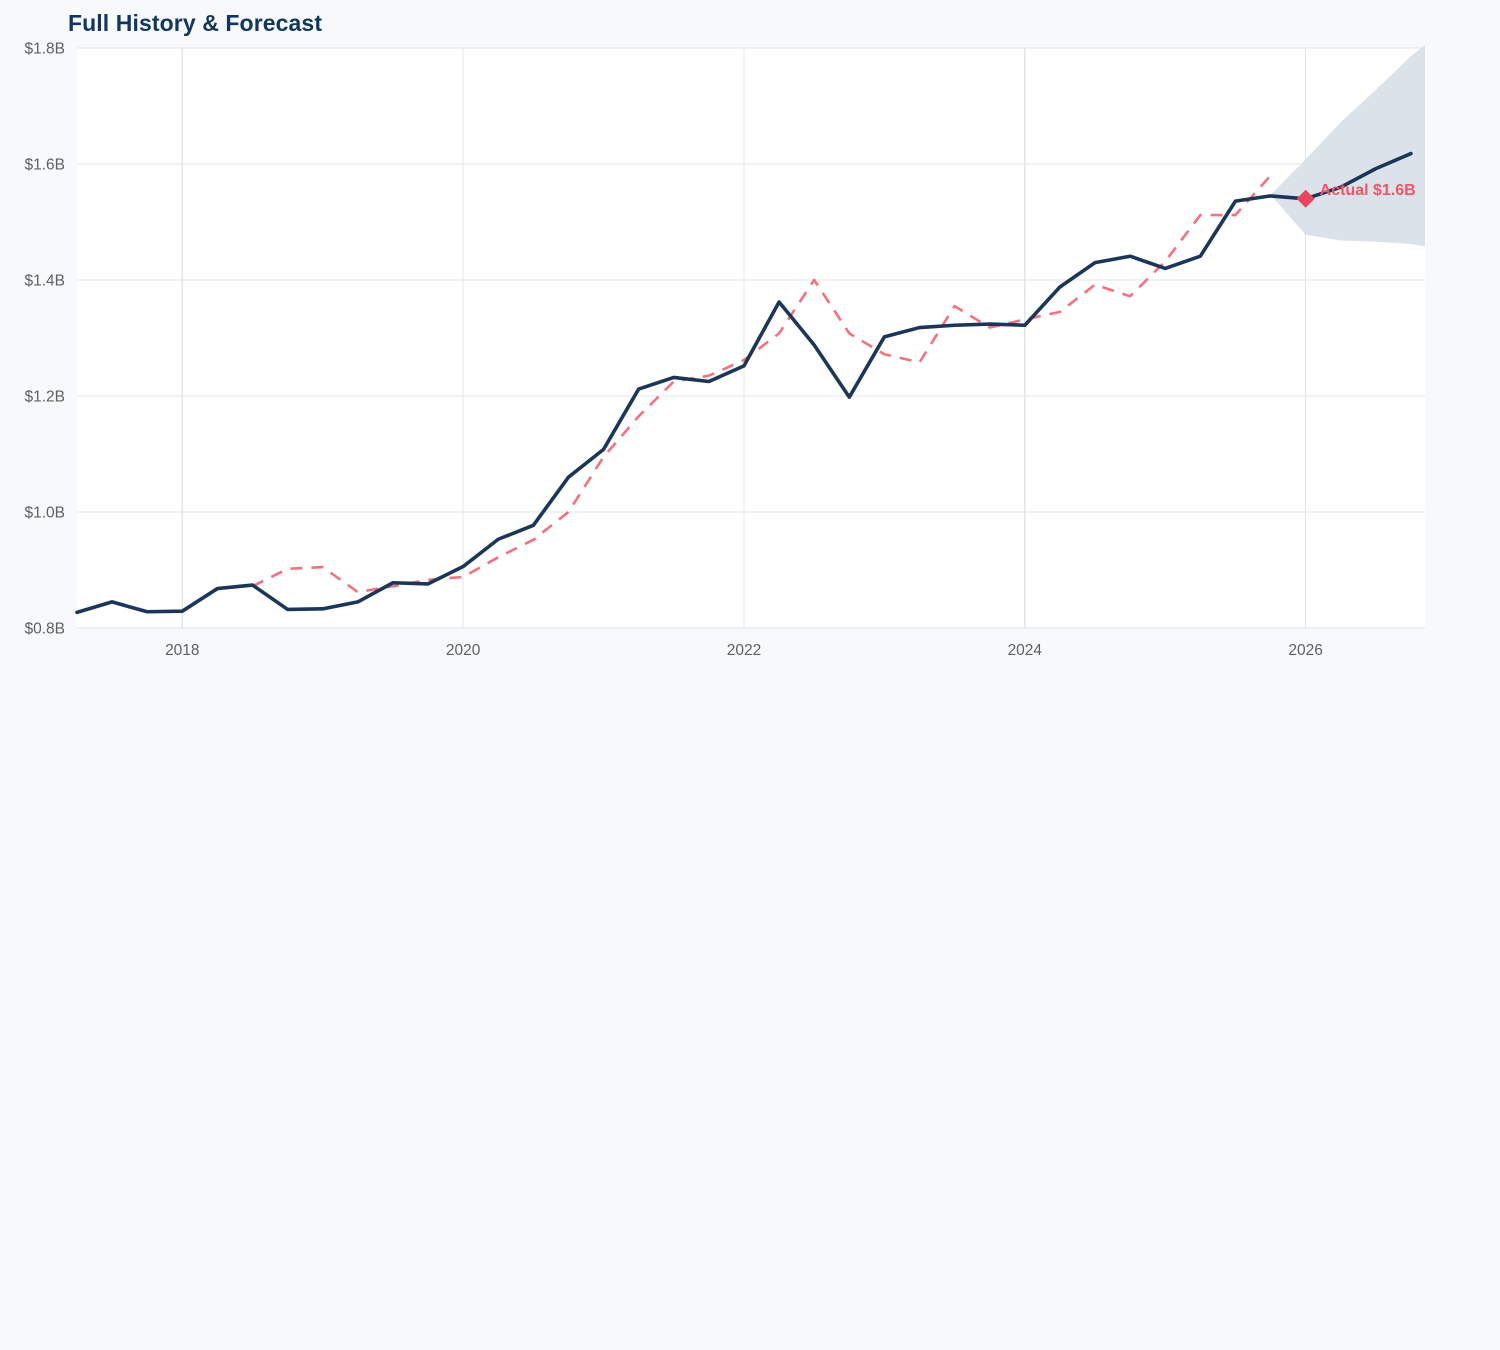  I want to click on y-axis-tick-label: $1.6B, so click(44, 165).